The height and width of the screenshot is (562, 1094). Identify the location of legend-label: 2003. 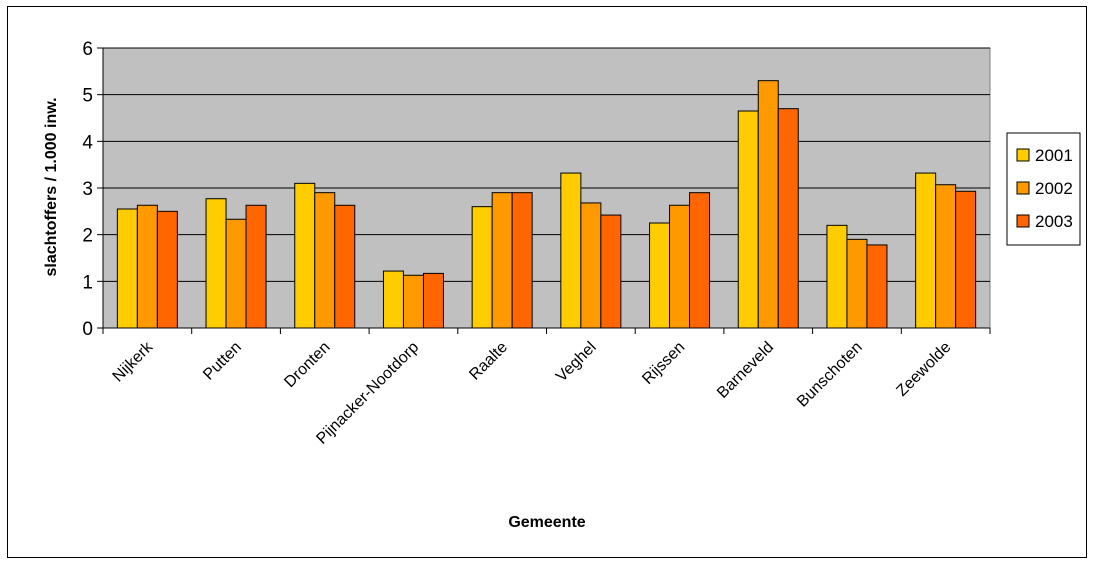
(1054, 221).